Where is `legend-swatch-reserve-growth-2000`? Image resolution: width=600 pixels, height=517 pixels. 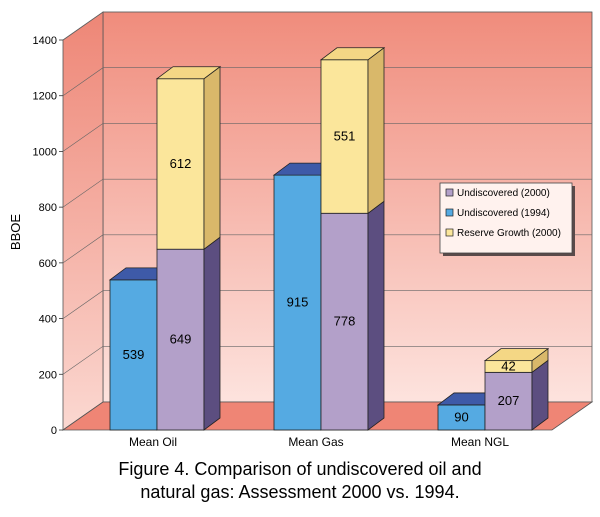
legend-swatch-reserve-growth-2000 is located at coordinates (449, 232).